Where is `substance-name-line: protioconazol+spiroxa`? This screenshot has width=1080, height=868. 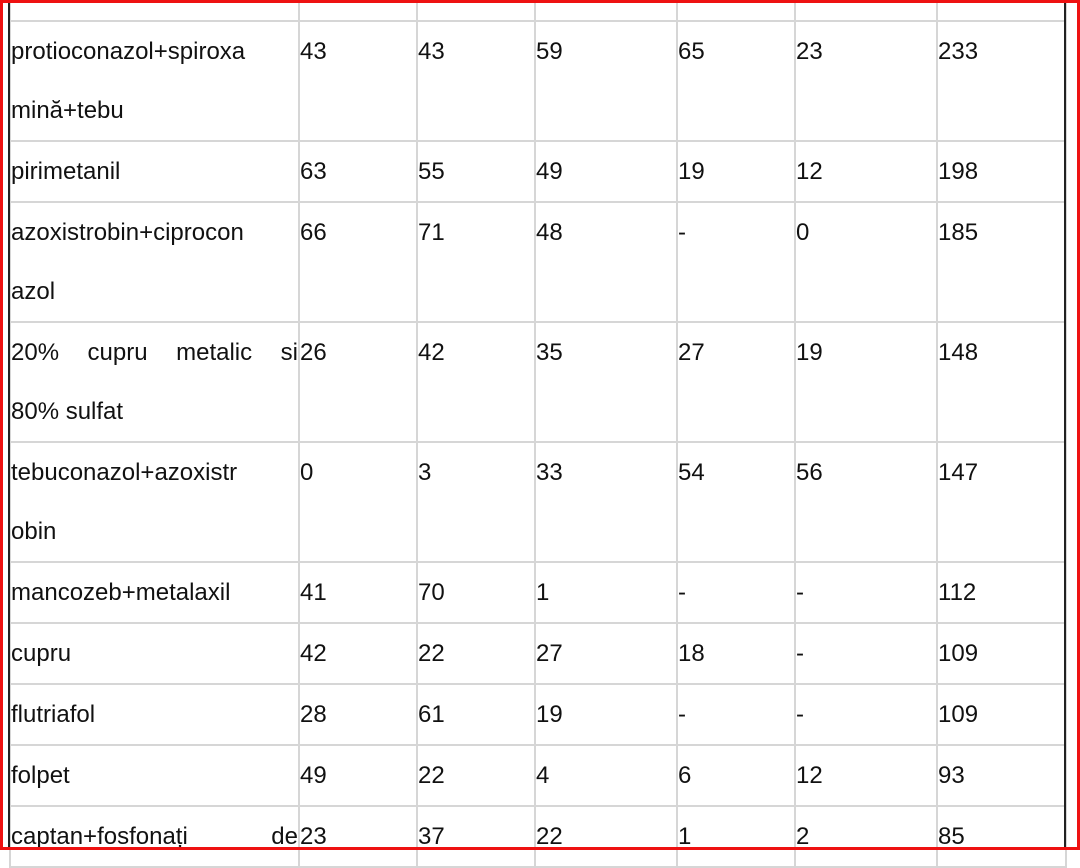 substance-name-line: protioconazol+spiroxa is located at coordinates (128, 51).